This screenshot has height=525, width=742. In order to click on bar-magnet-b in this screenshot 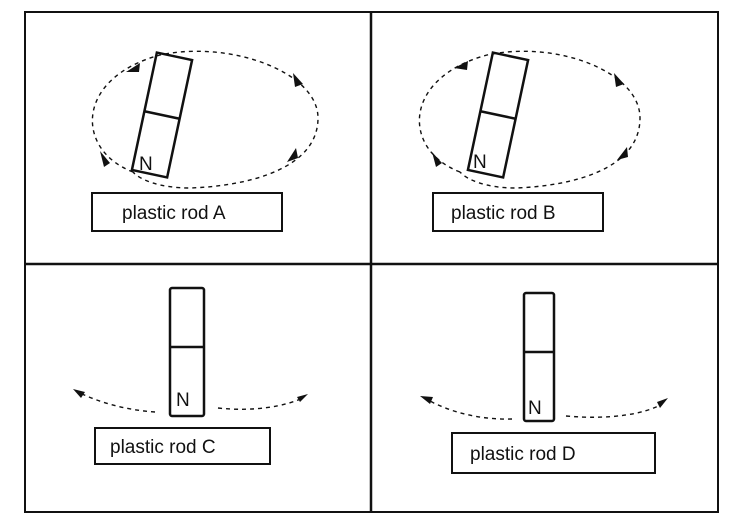, I will do `click(498, 115)`.